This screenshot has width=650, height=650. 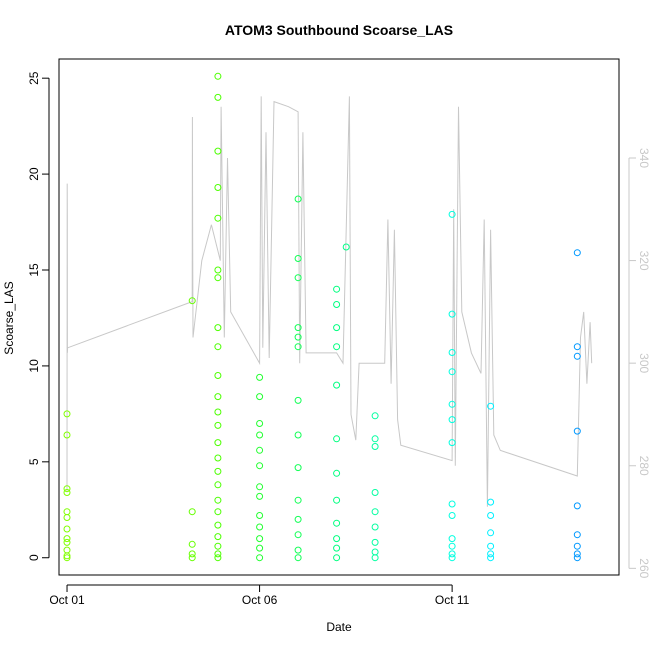 What do you see at coordinates (34, 270) in the screenshot?
I see `y-tick-label: 15` at bounding box center [34, 270].